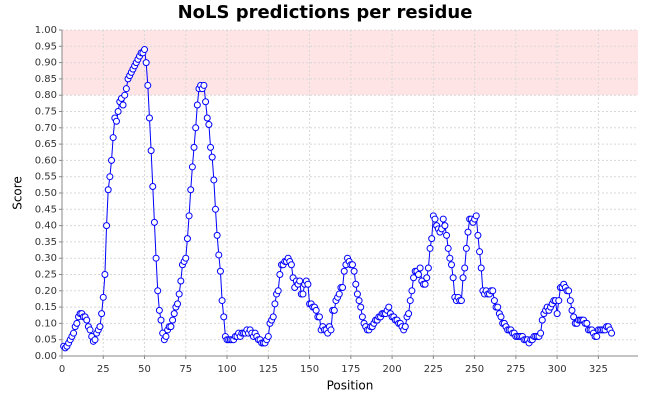  I want to click on y-tick-label: 0.45, so click(46, 209).